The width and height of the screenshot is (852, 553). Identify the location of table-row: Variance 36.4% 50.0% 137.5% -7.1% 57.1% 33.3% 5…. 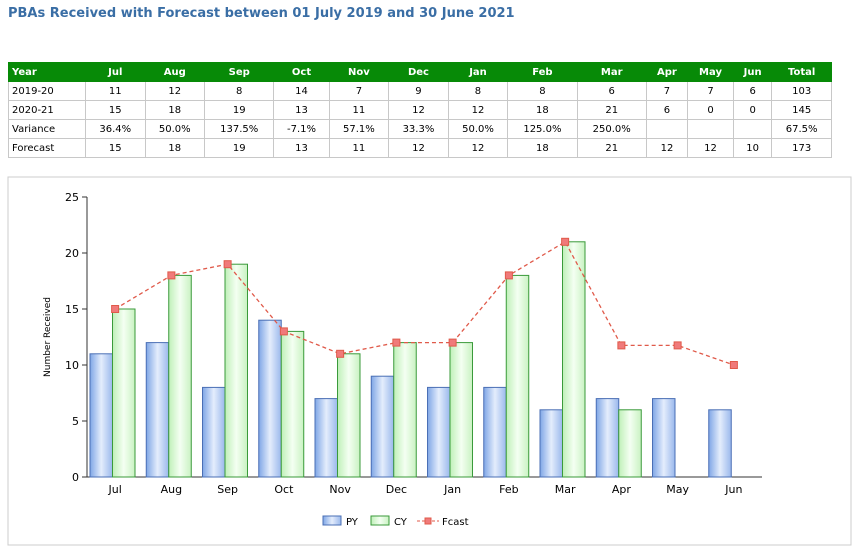
(420, 129).